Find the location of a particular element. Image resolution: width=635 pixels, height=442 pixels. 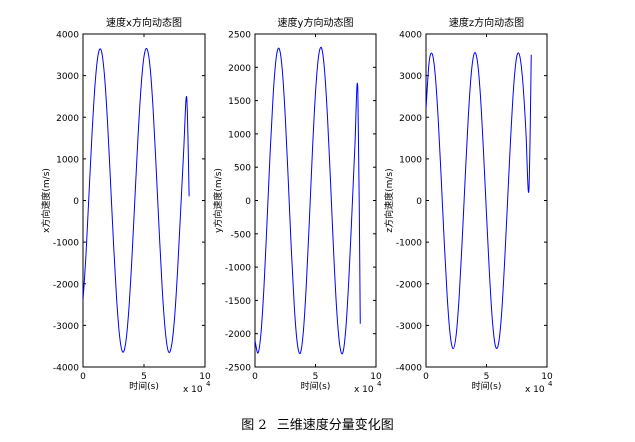

y-tick-label: -500 is located at coordinates (241, 235).